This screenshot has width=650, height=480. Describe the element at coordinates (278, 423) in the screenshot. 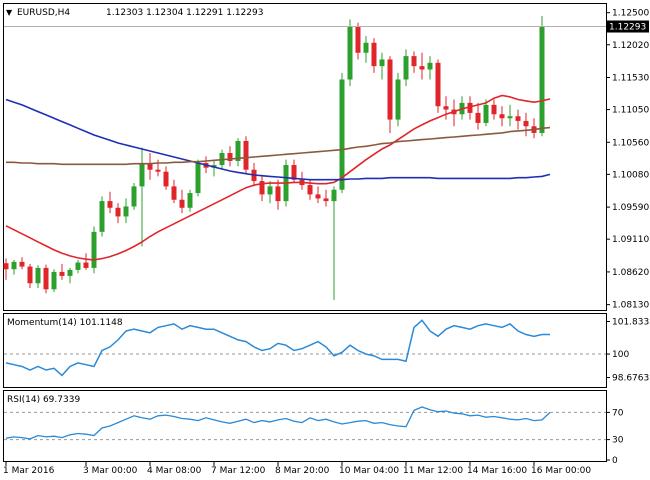

I see `rsi-line` at that location.